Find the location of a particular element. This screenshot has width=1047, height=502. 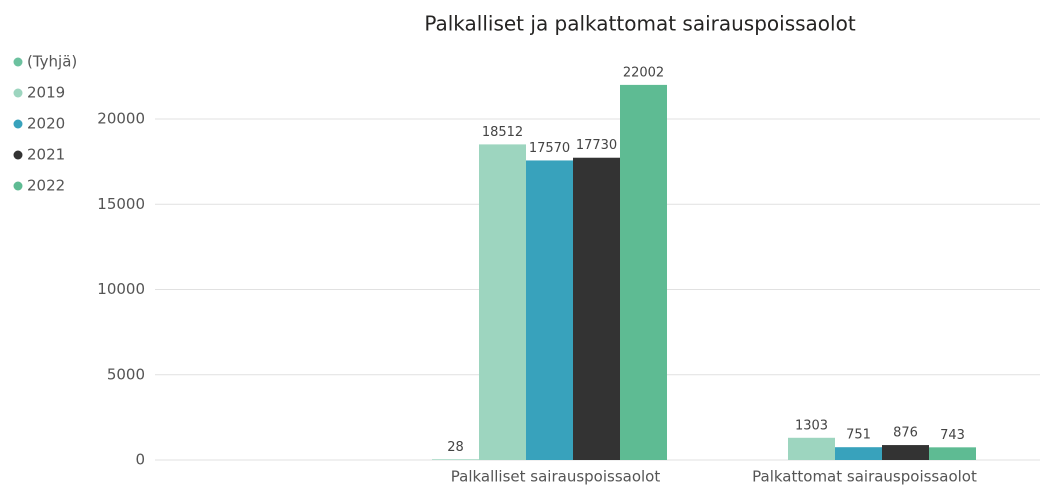

legend-label: 2021 is located at coordinates (46, 155).